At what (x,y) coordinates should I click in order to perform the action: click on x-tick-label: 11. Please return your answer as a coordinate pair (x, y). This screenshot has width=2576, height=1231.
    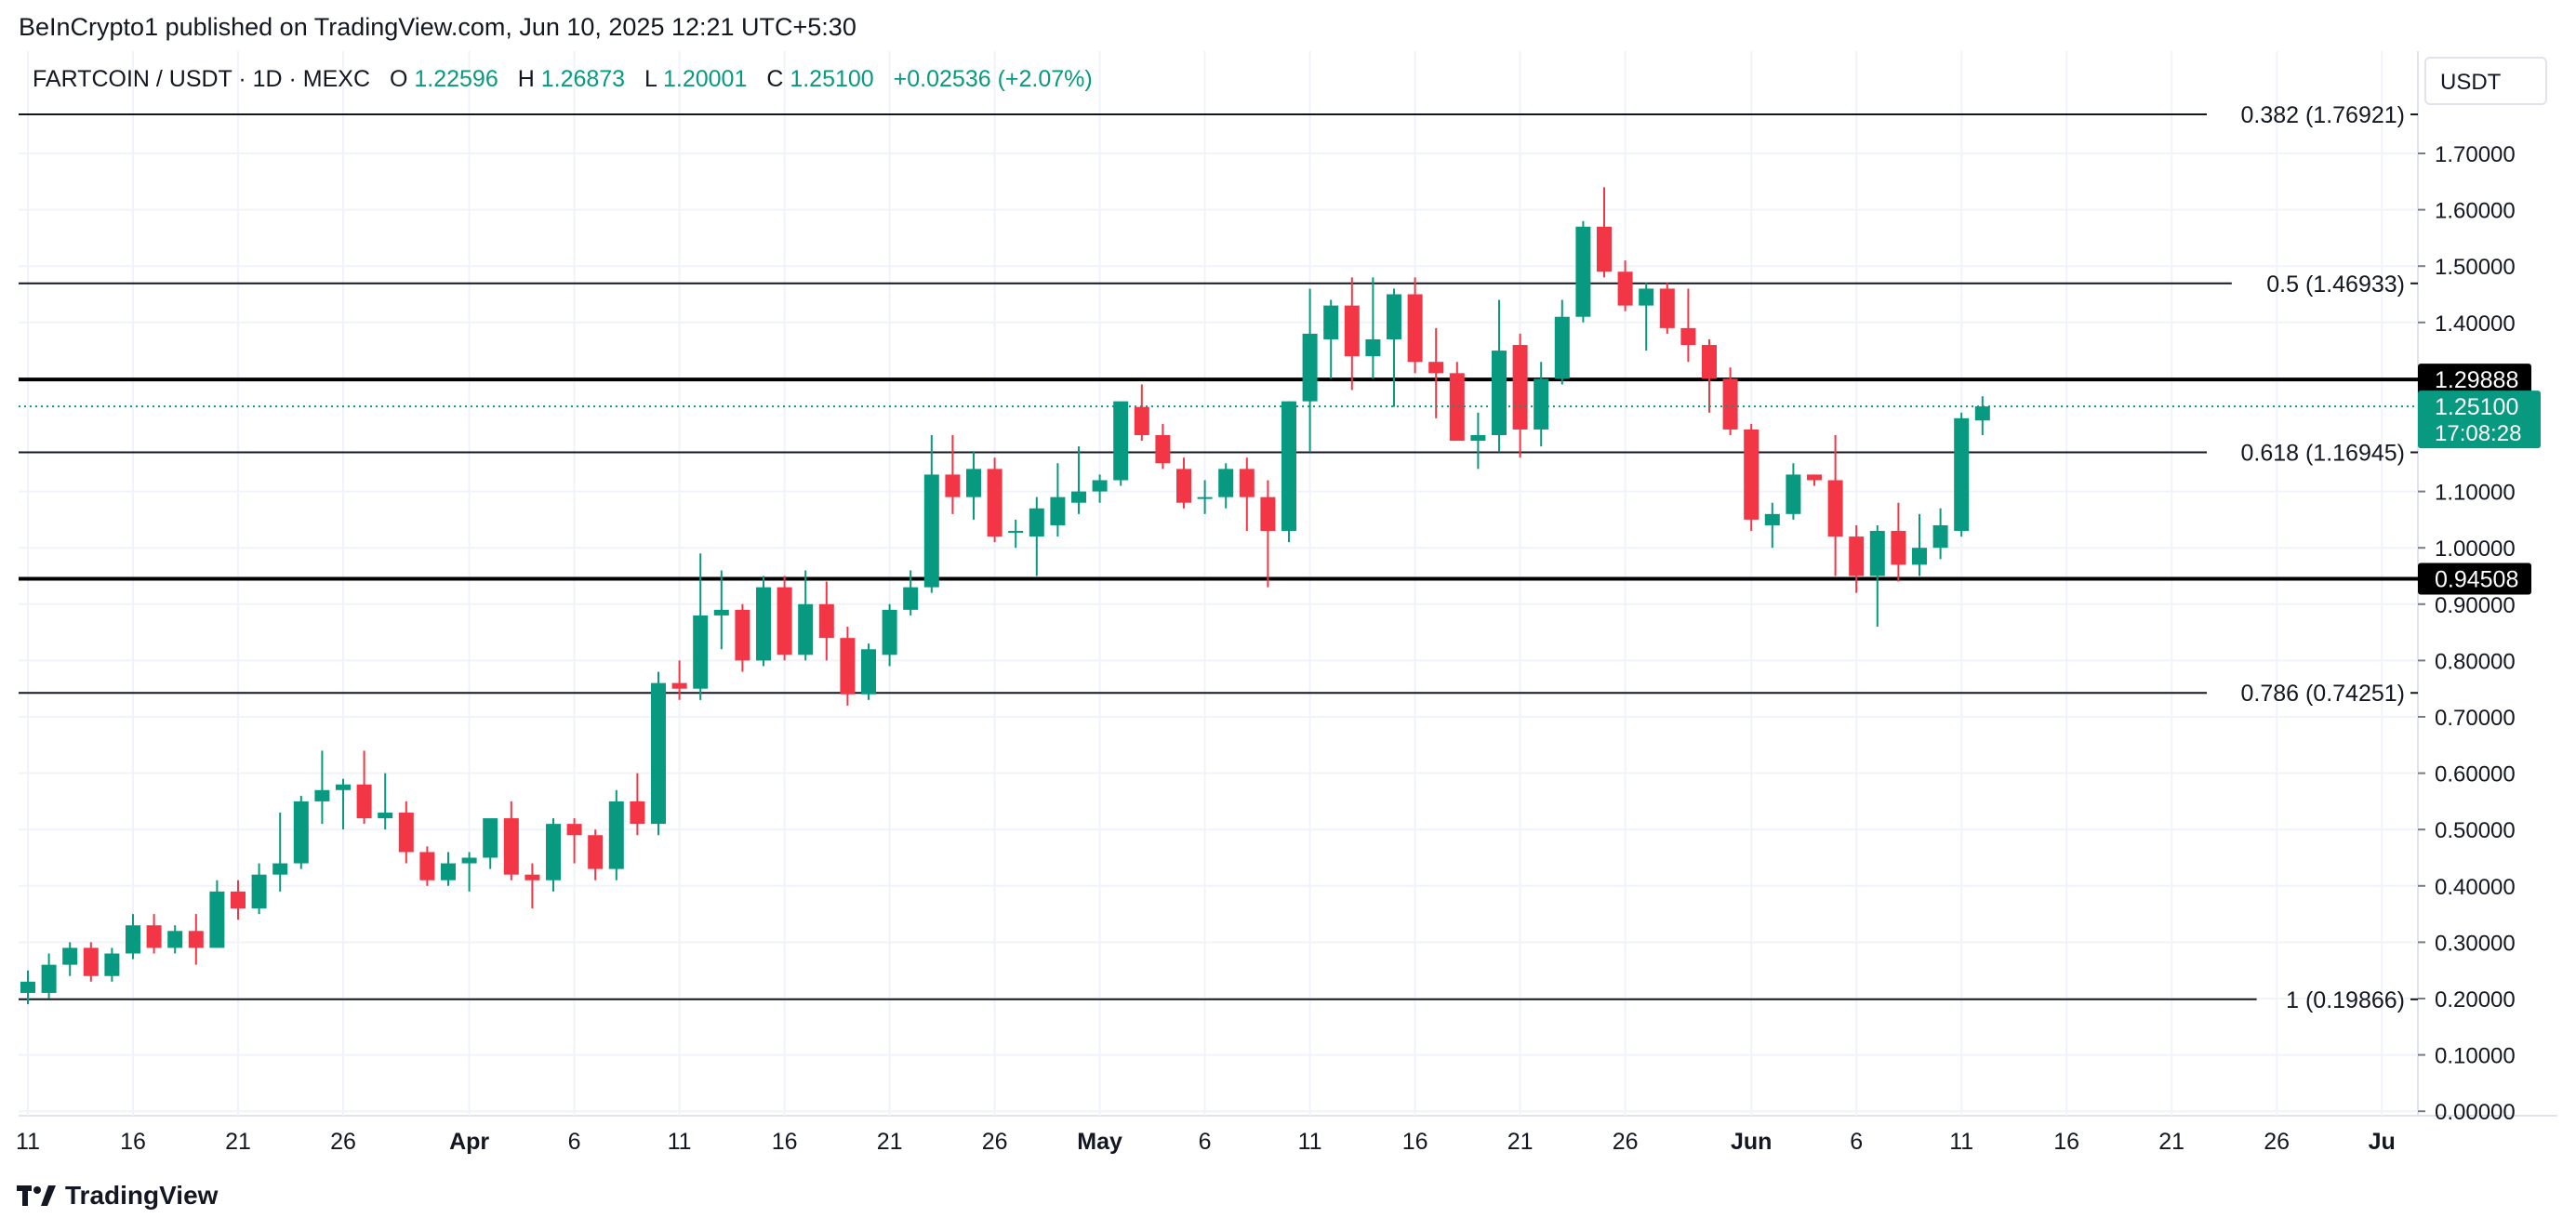
    Looking at the image, I should click on (1961, 1142).